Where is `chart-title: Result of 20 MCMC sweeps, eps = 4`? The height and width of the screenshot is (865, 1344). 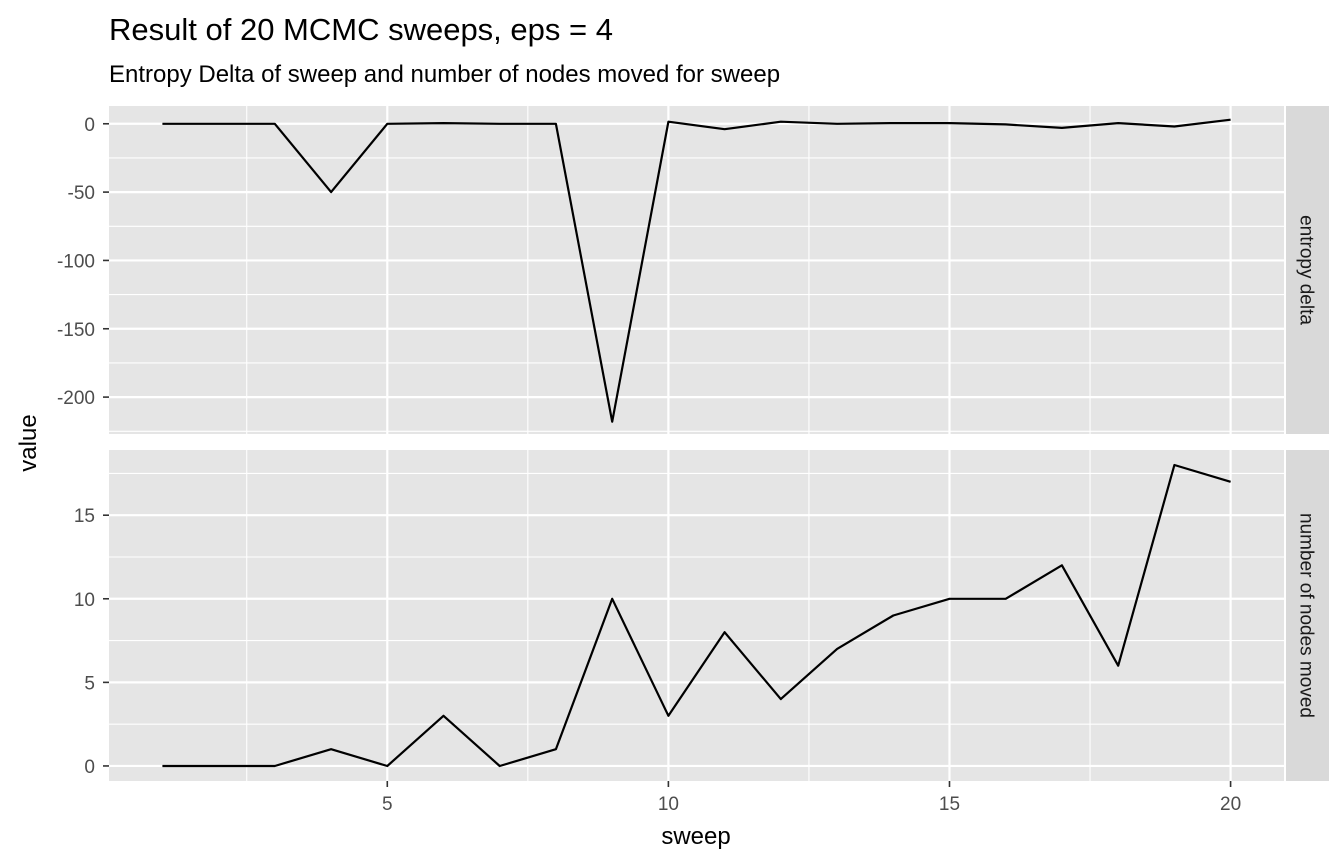 chart-title: Result of 20 MCMC sweeps, eps = 4 is located at coordinates (361, 29).